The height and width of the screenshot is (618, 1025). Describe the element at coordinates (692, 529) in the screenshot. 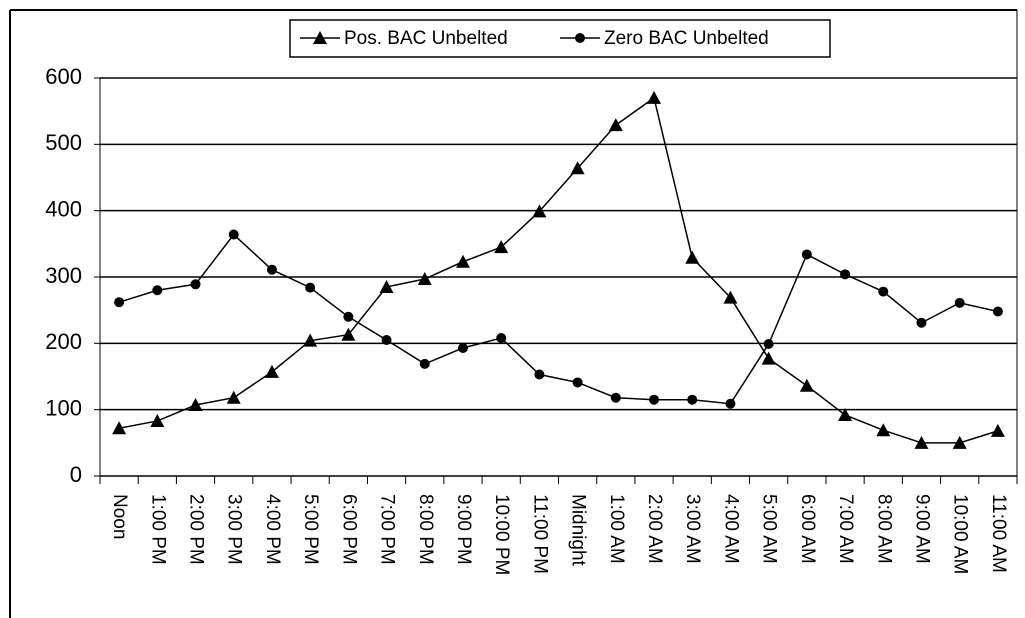

I see `x-tick-label: 3:00 AM` at that location.